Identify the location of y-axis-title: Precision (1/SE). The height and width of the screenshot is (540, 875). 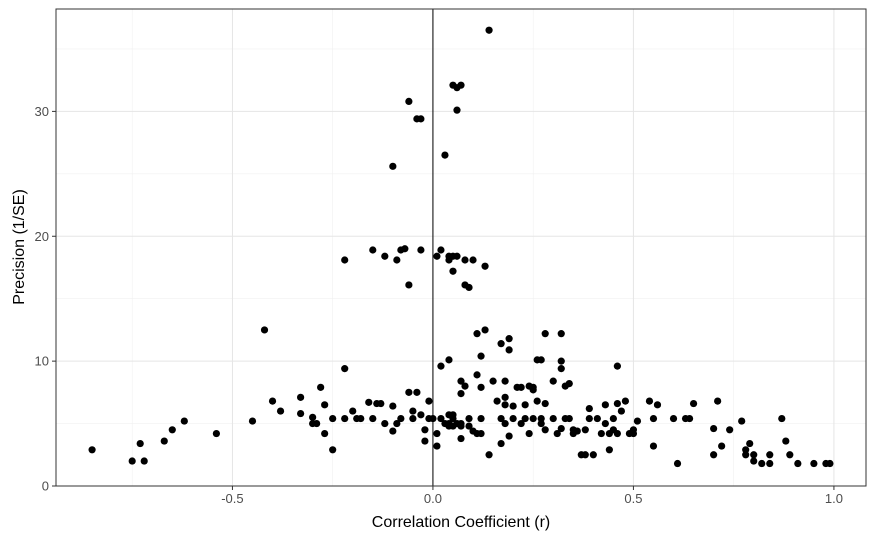
(19, 247).